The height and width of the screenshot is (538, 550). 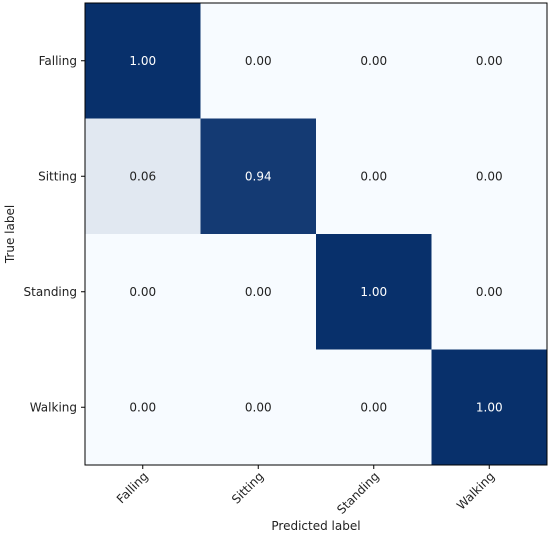 I want to click on y-tick-label: Falling, so click(x=58, y=61).